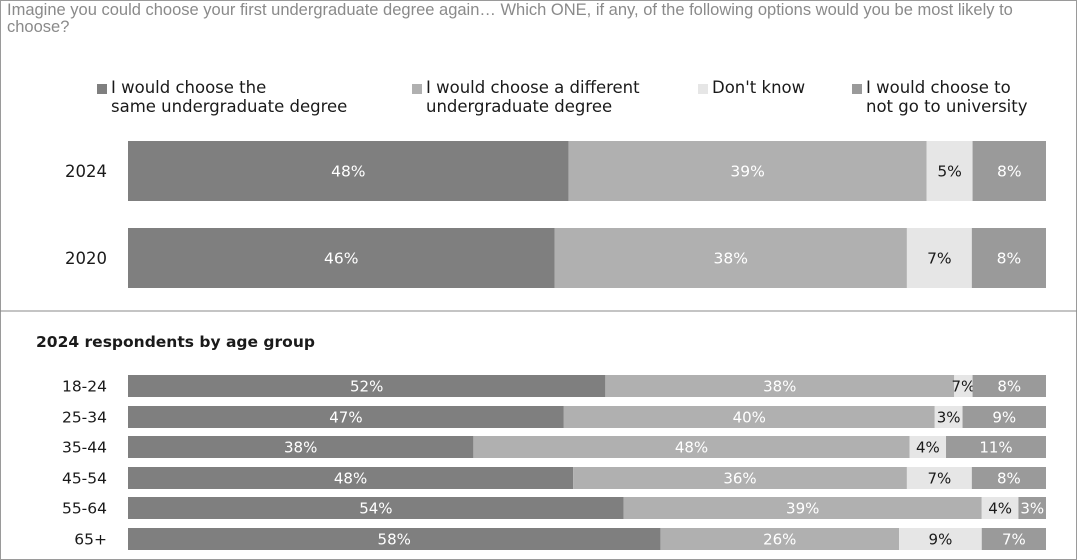  What do you see at coordinates (519, 106) in the screenshot?
I see `legend-label-different: undergraduate degree` at bounding box center [519, 106].